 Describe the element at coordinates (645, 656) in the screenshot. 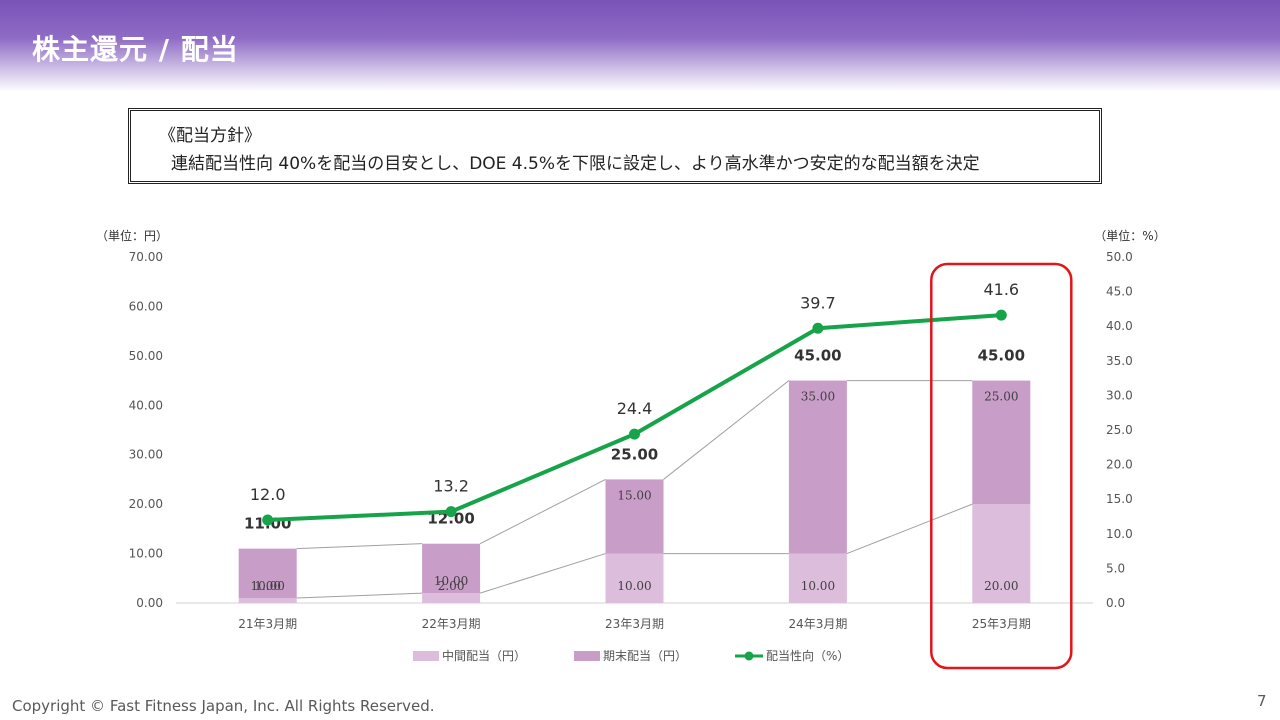

I see `legend-label-year-end: 期末配当（円）` at that location.